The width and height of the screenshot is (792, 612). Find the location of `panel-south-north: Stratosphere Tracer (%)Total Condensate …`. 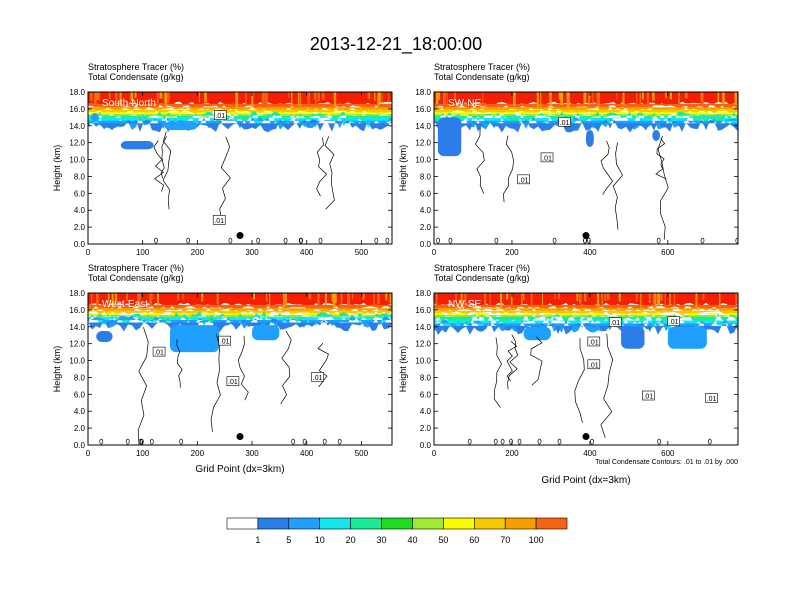

panel-south-north: Stratosphere Tracer (%)Total Condensate … is located at coordinates (222, 159).